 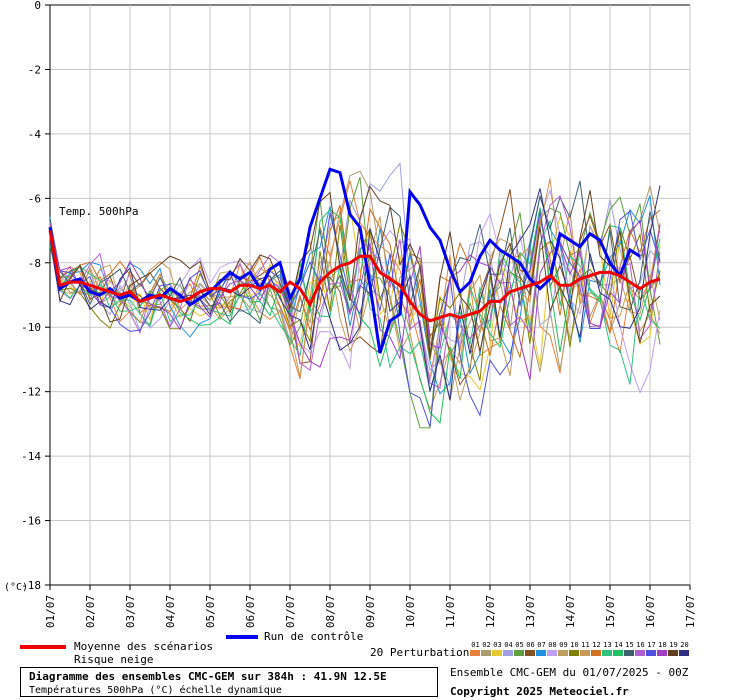 What do you see at coordinates (34, 69) in the screenshot?
I see `y-tick-label: -2` at bounding box center [34, 69].